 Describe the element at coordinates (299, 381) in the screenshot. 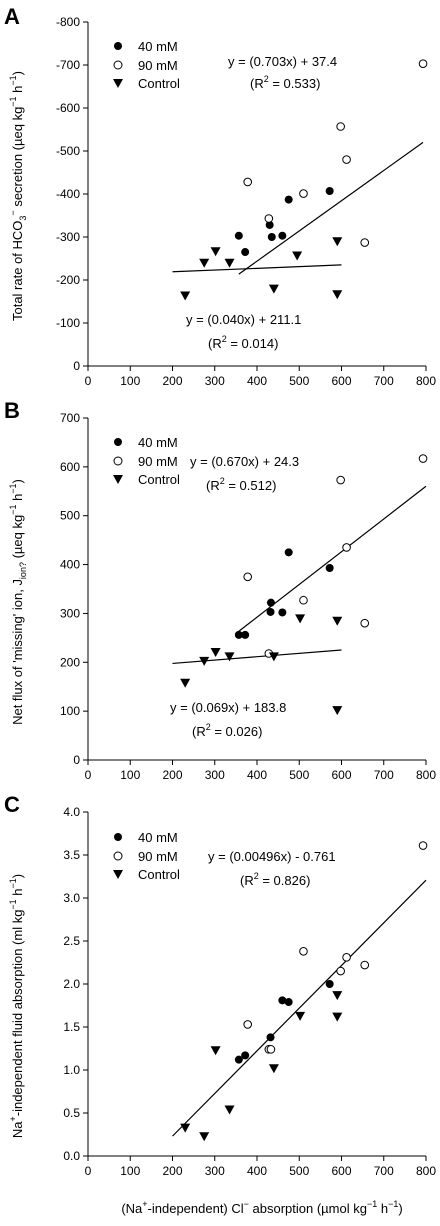

I see `panel-a-x-tick-label: 500` at that location.